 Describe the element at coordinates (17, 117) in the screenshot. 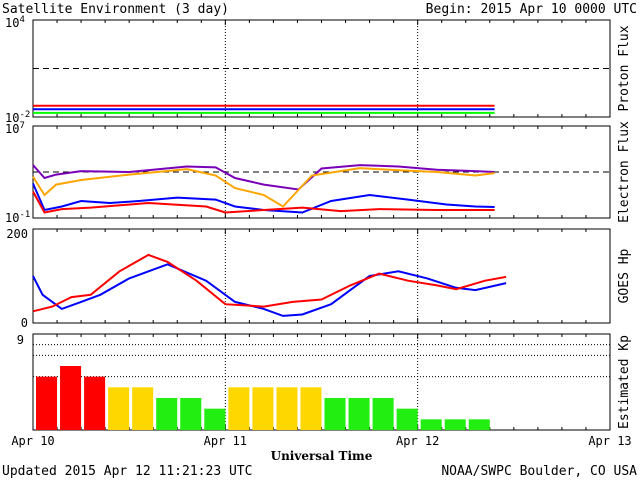

I see `proton-ytick-bottom: 10-2` at that location.